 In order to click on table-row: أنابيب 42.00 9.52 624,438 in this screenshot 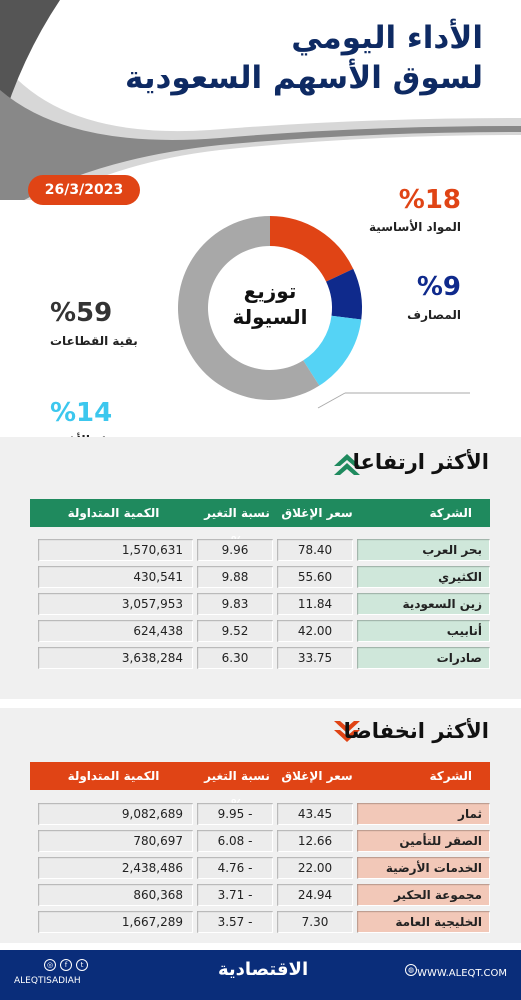, I will do `click(260, 631)`.